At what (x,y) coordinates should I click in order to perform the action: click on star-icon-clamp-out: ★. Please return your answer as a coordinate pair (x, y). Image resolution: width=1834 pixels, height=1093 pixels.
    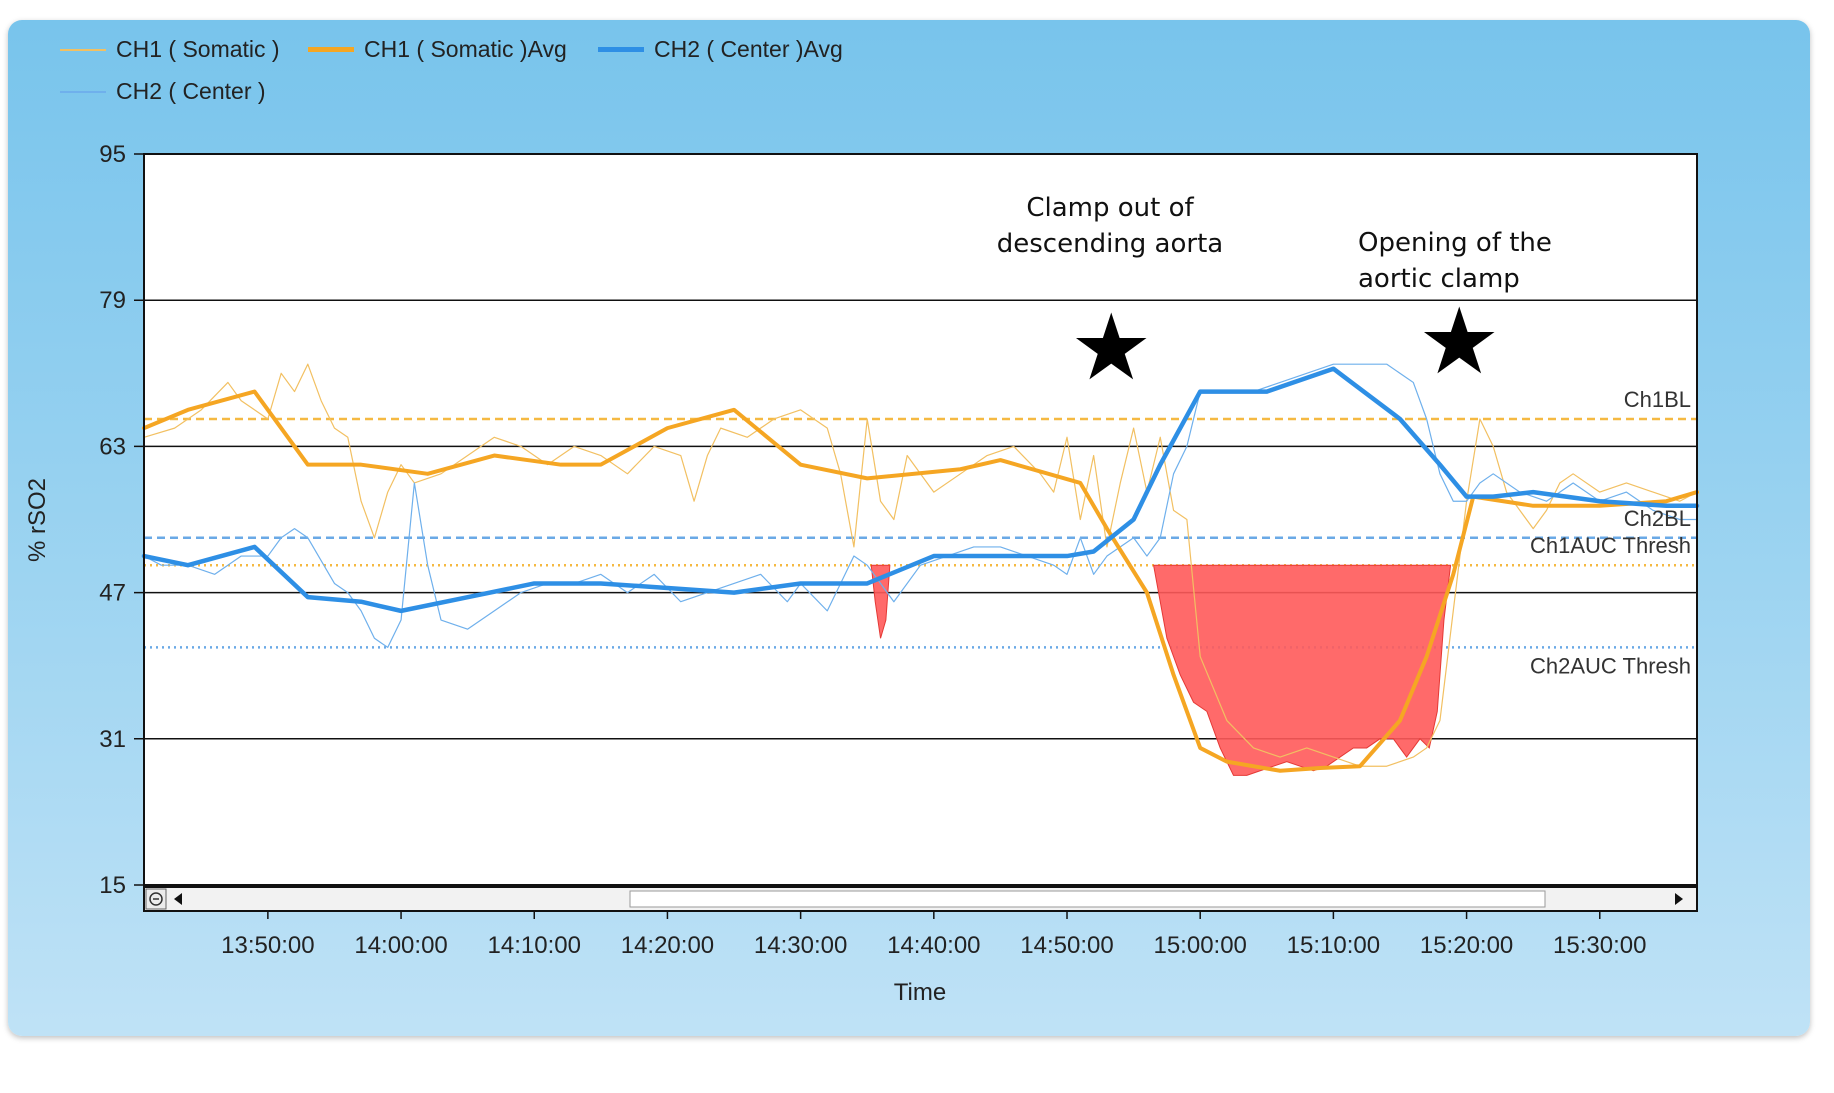
    Looking at the image, I should click on (1111, 348).